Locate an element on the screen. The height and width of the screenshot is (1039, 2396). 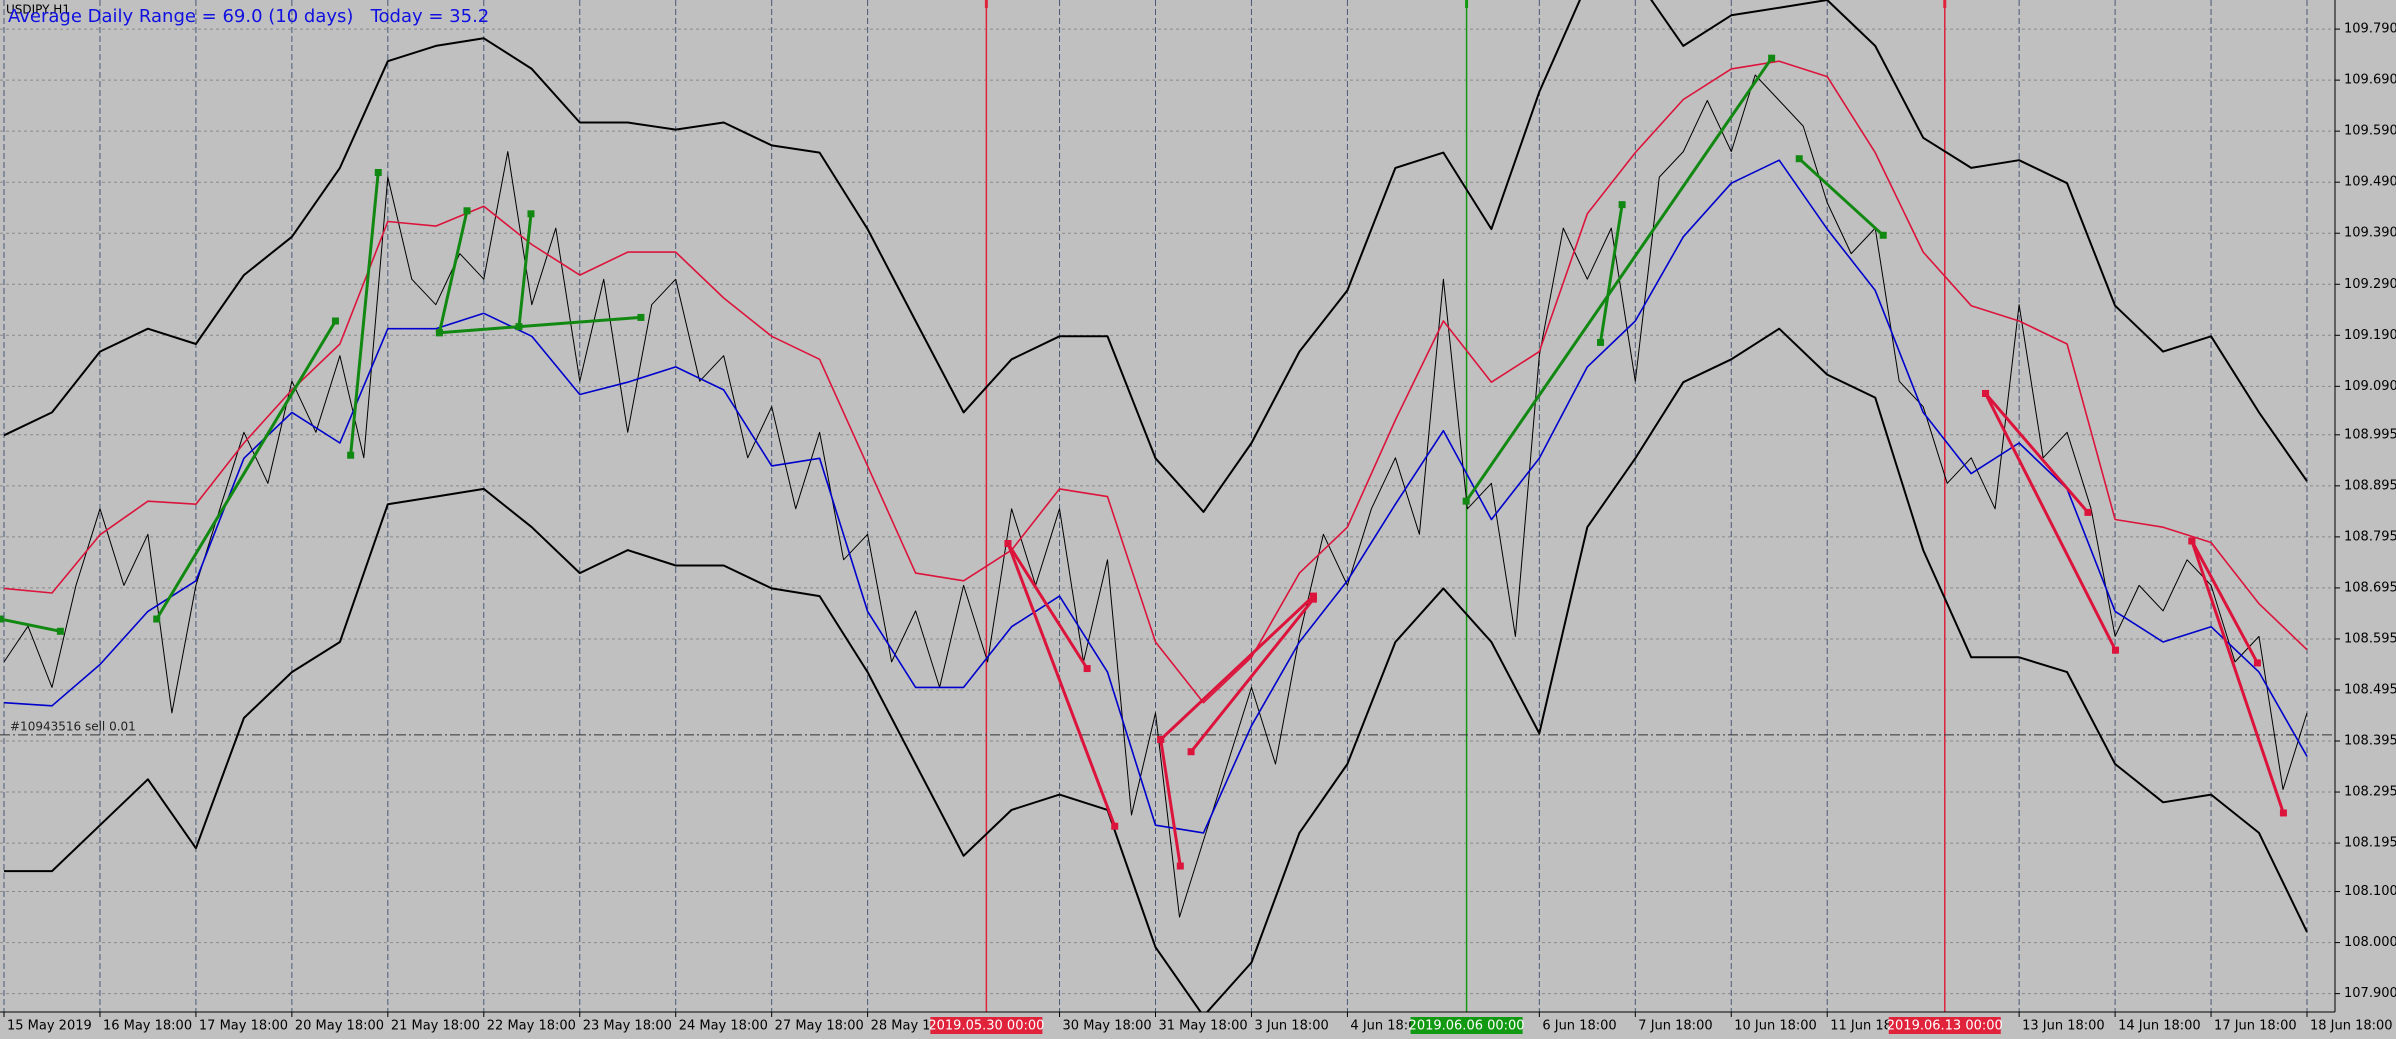
y-tick-label: 108.495 is located at coordinates (2370, 689).